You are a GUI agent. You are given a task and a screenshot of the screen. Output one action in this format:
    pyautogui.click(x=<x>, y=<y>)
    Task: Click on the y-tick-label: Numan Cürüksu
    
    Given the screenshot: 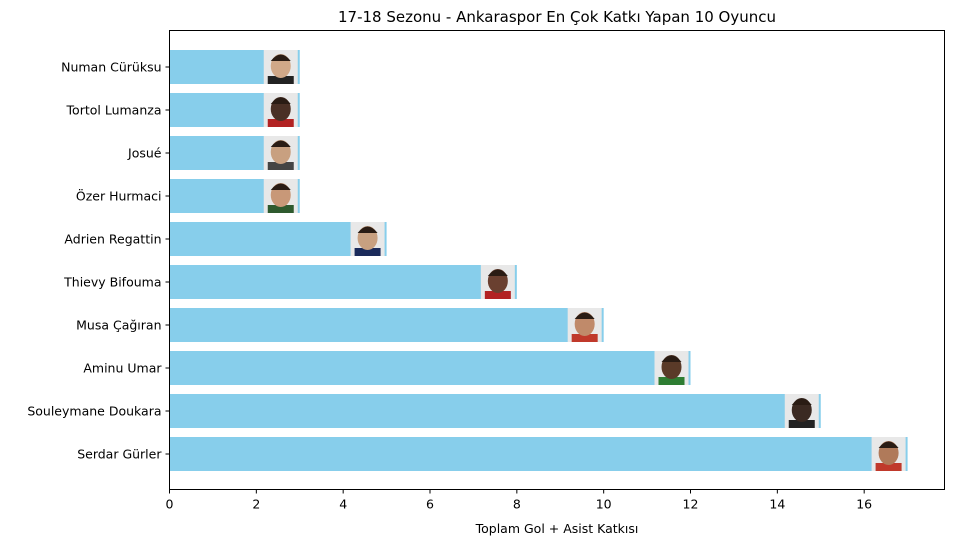 What is the action you would take?
    pyautogui.click(x=111, y=67)
    